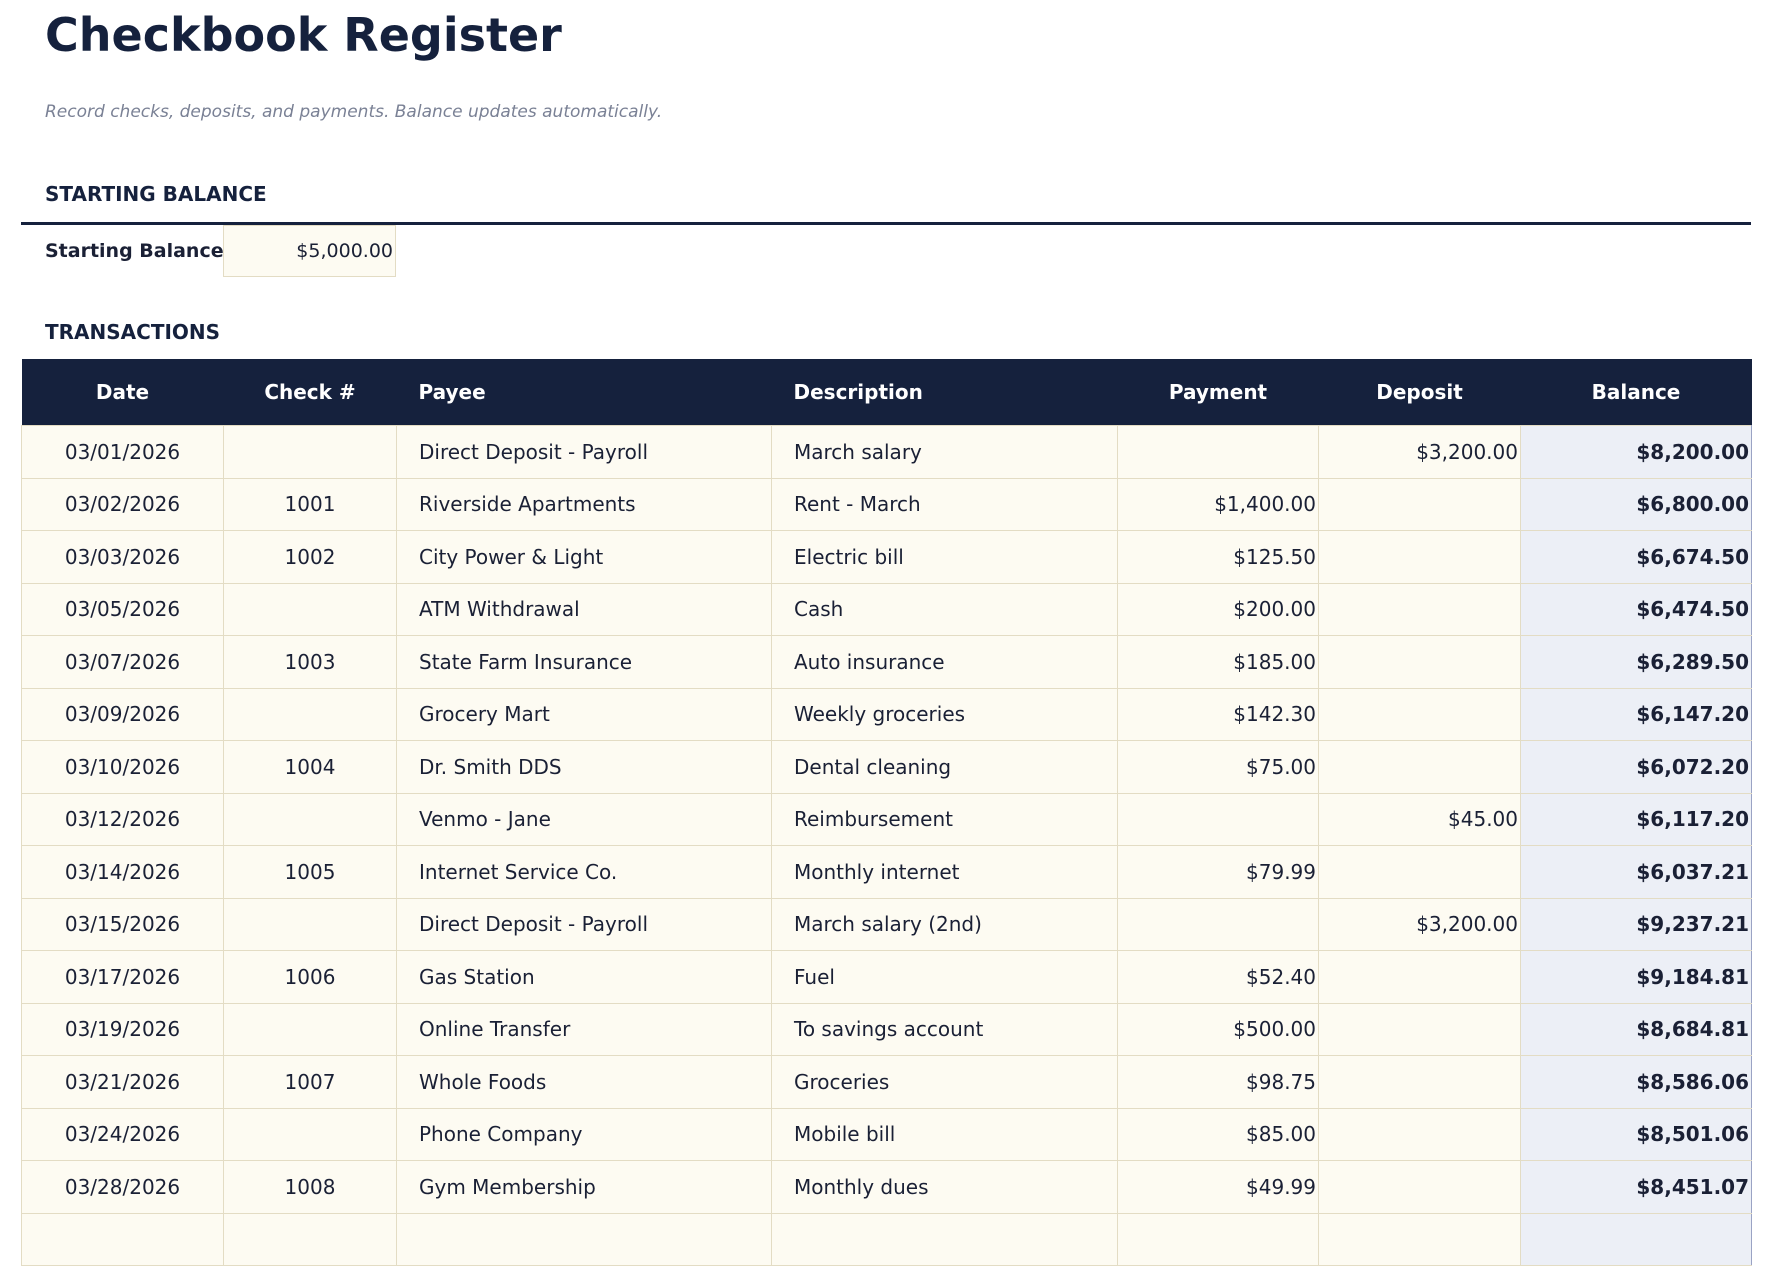 This screenshot has width=1773, height=1287. I want to click on payee-cell: Grocery Mart, so click(584, 714).